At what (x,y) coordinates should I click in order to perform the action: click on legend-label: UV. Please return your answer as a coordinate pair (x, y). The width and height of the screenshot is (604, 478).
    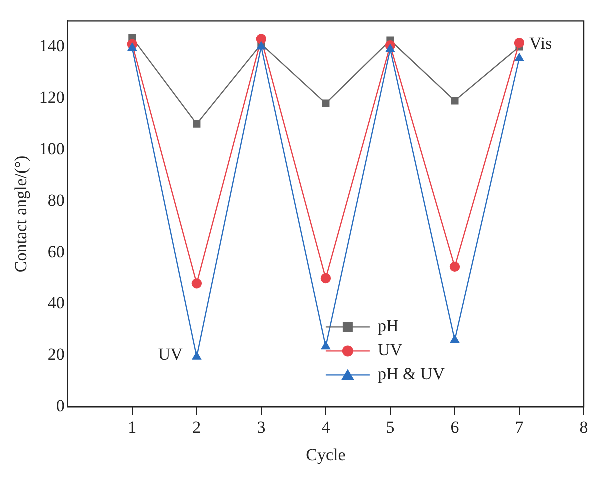
    Looking at the image, I should click on (391, 350).